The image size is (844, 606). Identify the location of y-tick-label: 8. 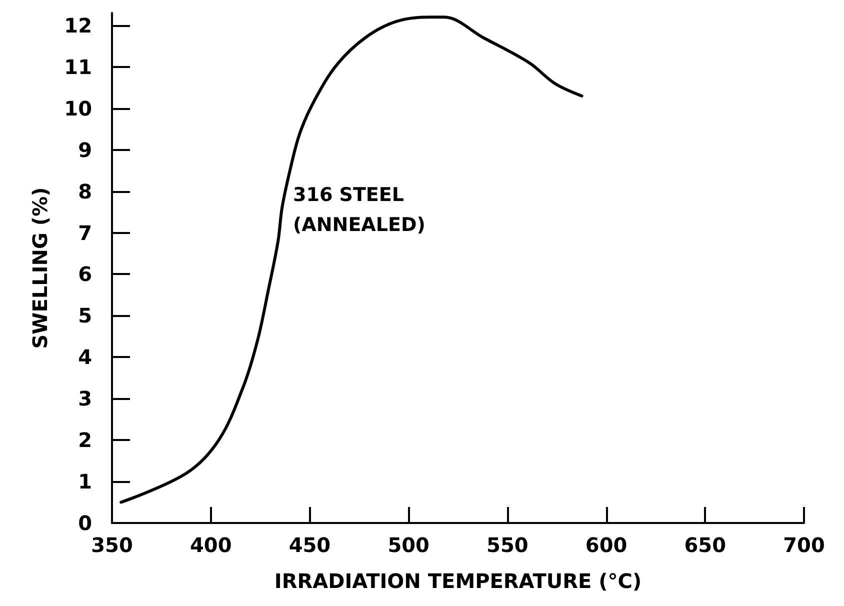
(85, 191).